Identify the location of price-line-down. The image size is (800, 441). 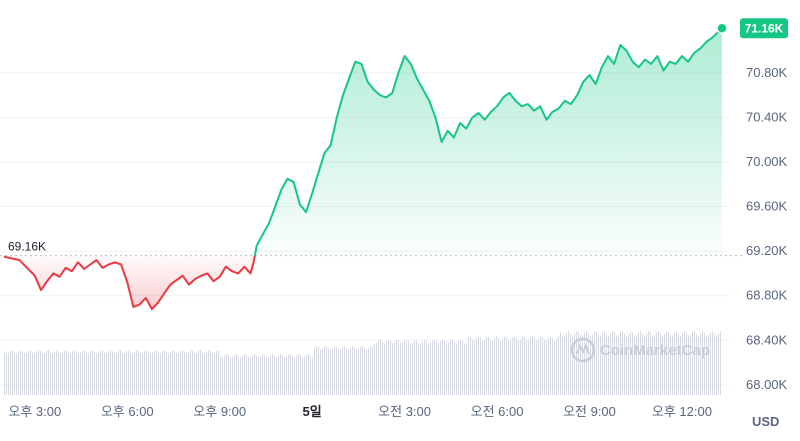
(129, 283).